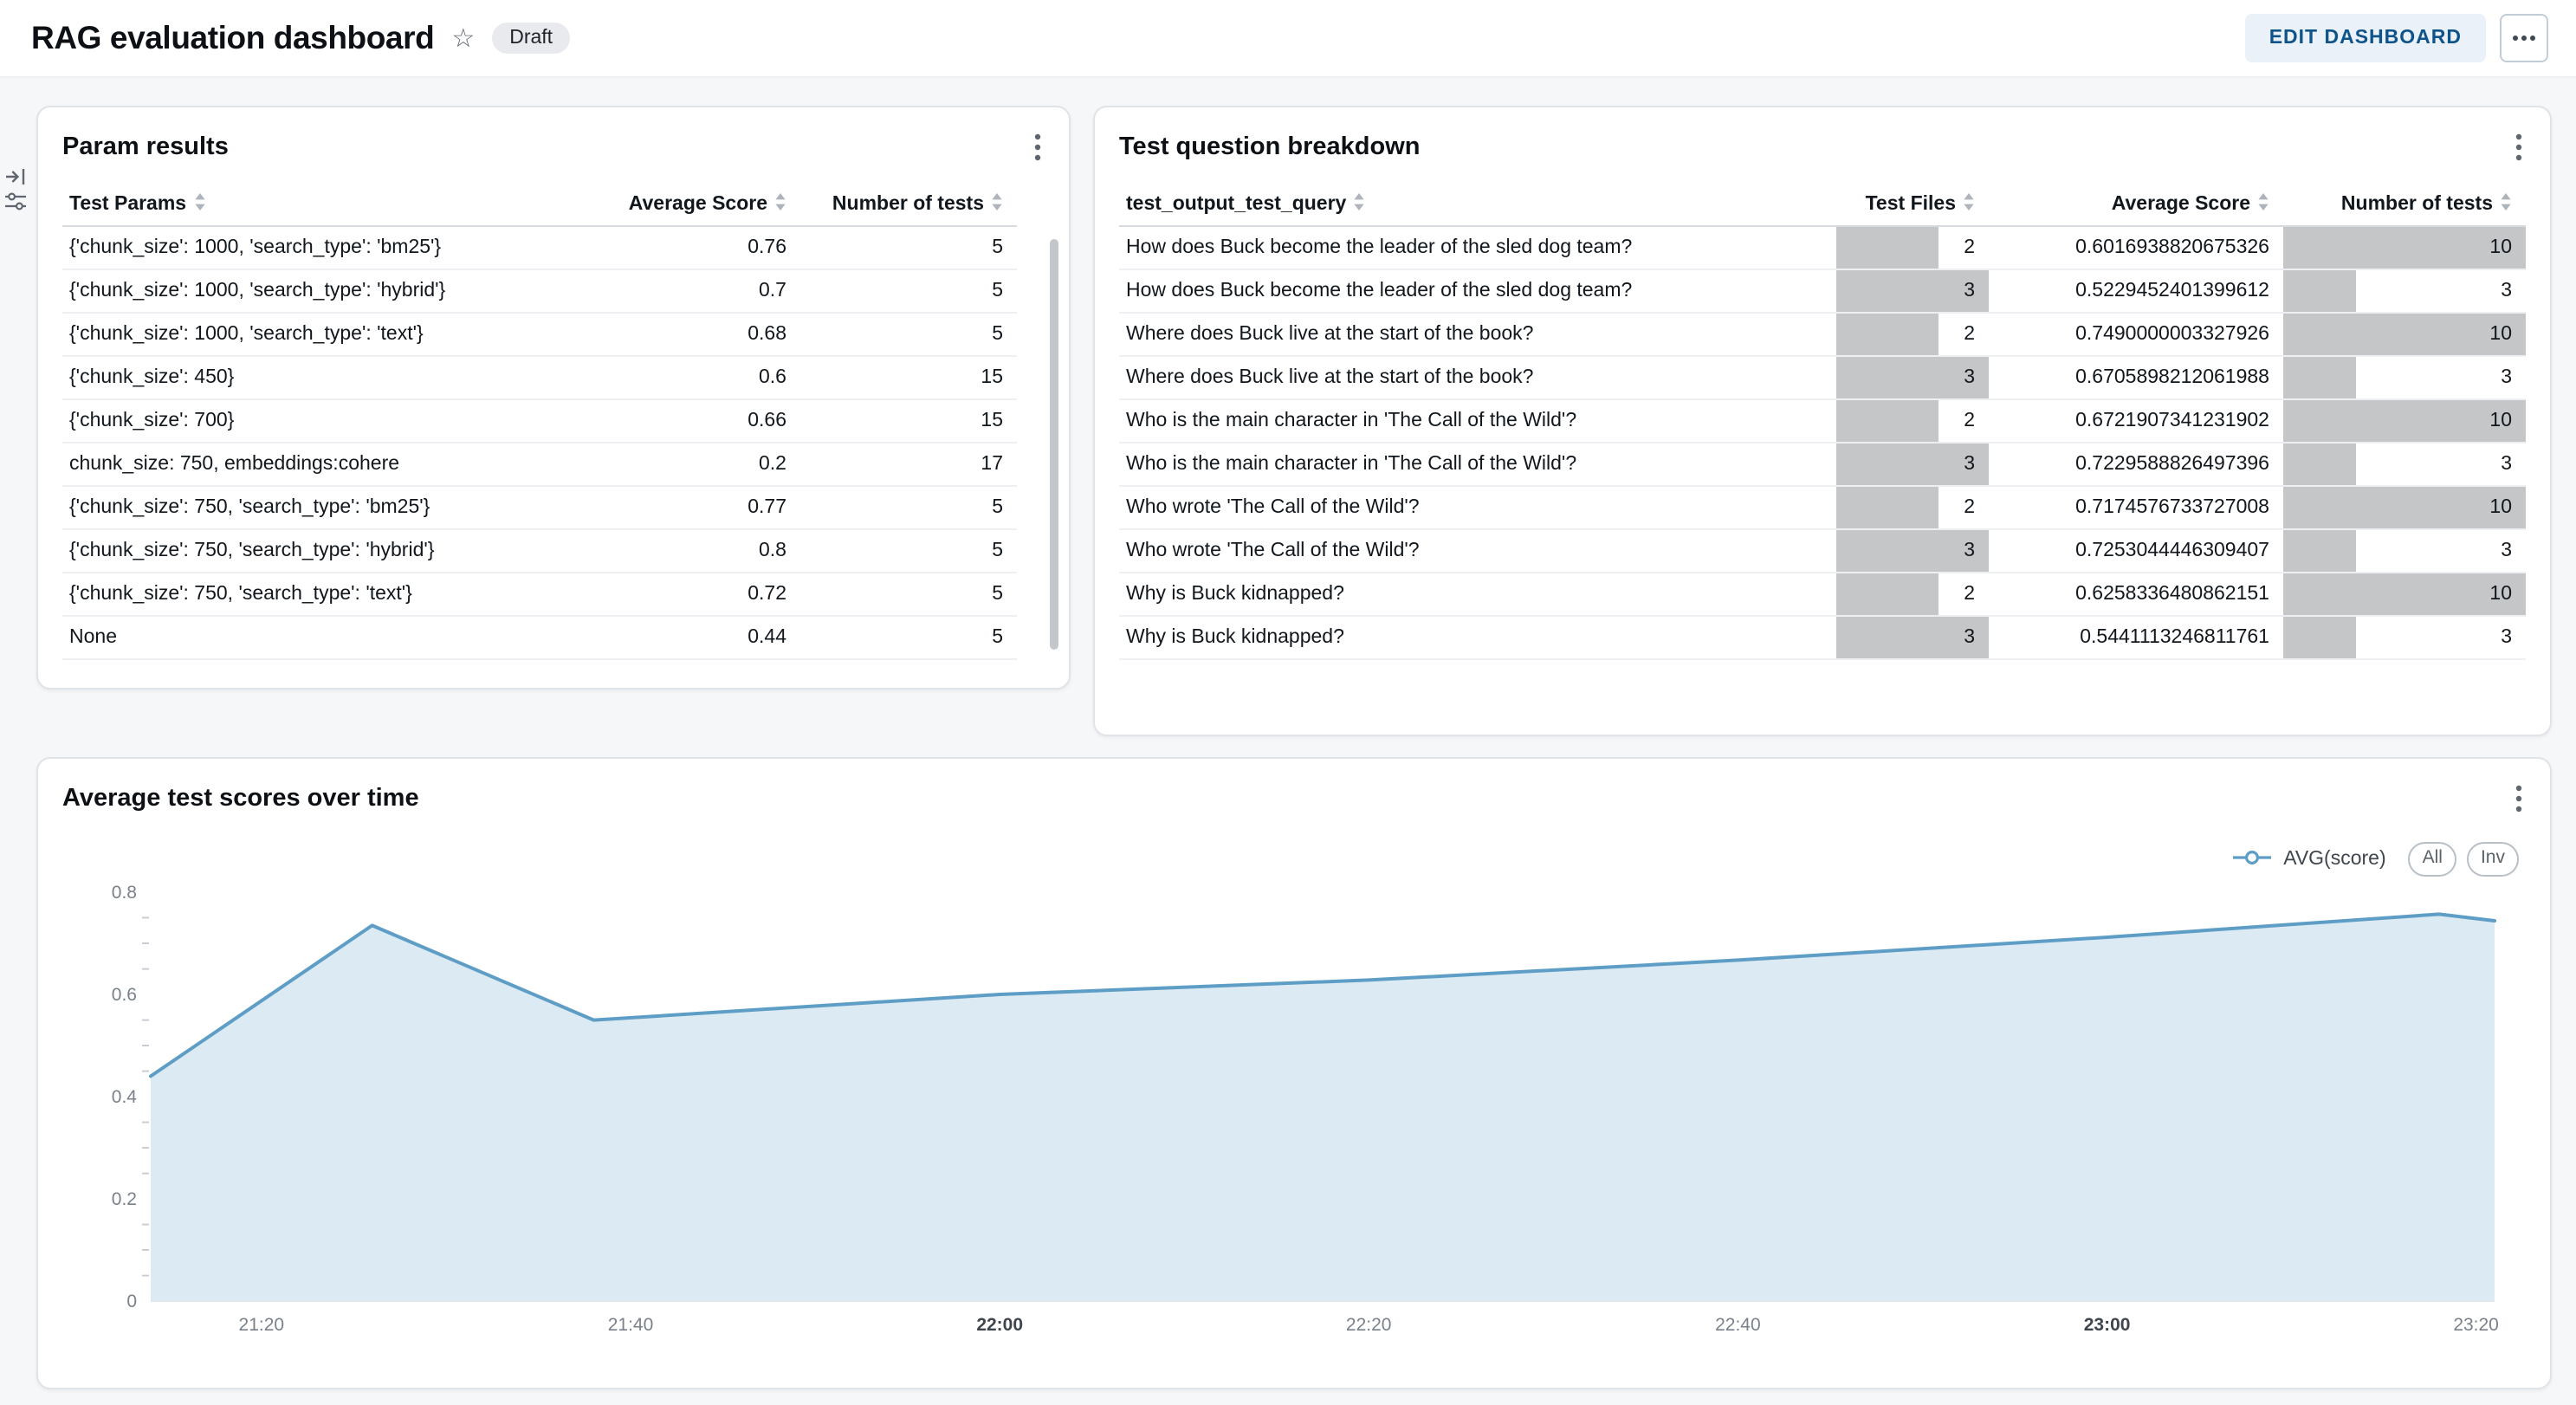 Image resolution: width=2576 pixels, height=1405 pixels. I want to click on chart-legend: AVG(score) All Inv, so click(2376, 859).